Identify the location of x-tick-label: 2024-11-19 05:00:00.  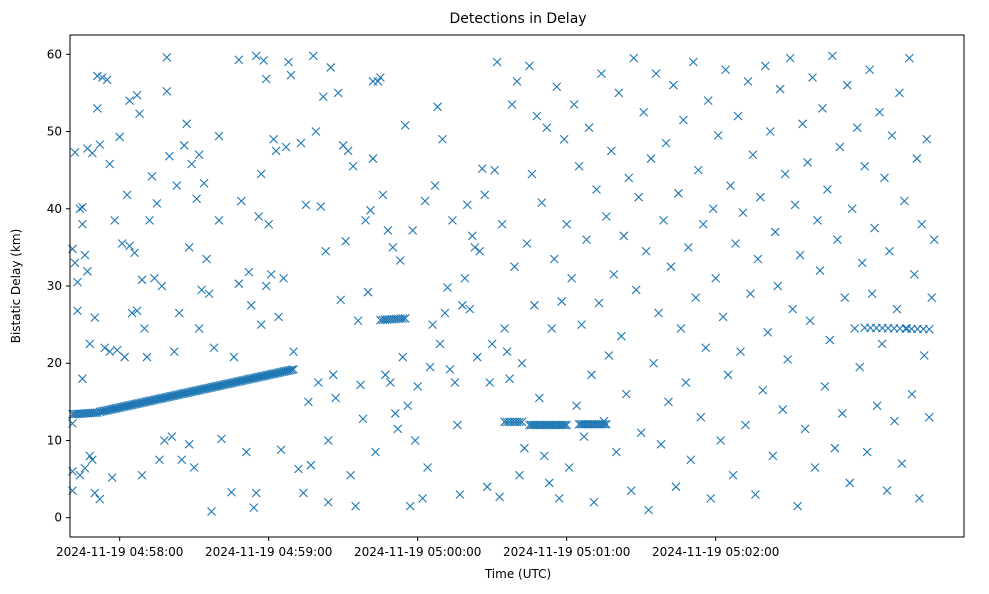
(417, 552).